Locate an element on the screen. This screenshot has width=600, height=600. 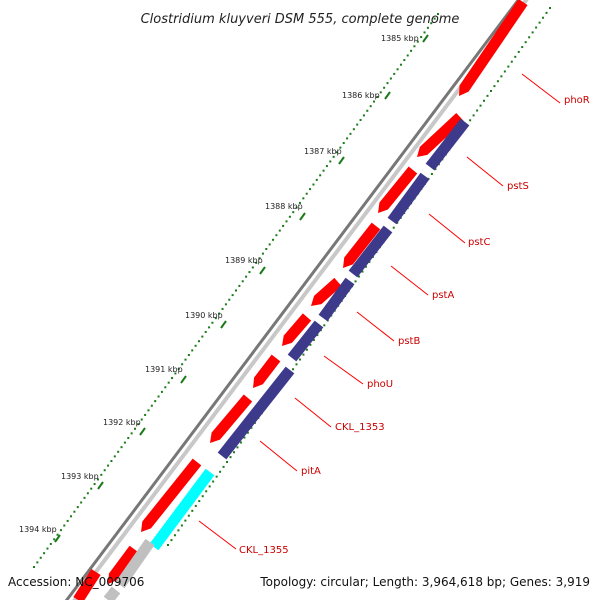
other-band is located at coordinates (112, 593).